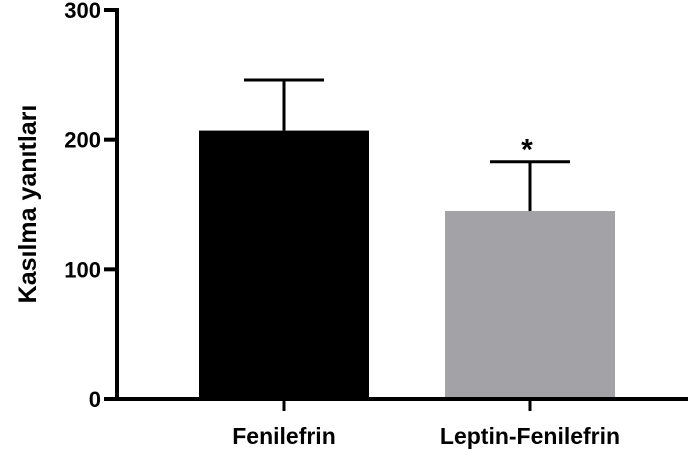  What do you see at coordinates (82, 11) in the screenshot?
I see `y-tick-label: 300` at bounding box center [82, 11].